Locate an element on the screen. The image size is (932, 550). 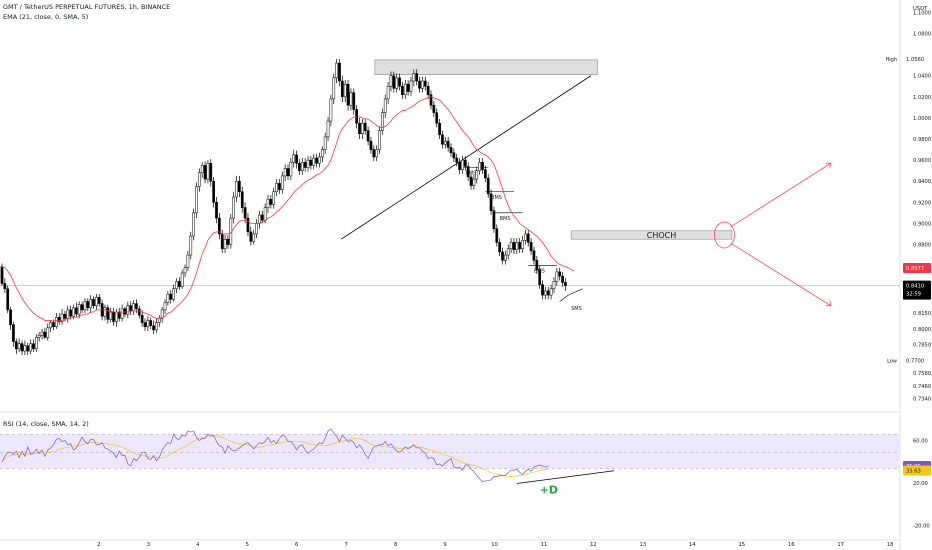
price-tick-label: 0.7850 is located at coordinates (922, 346).